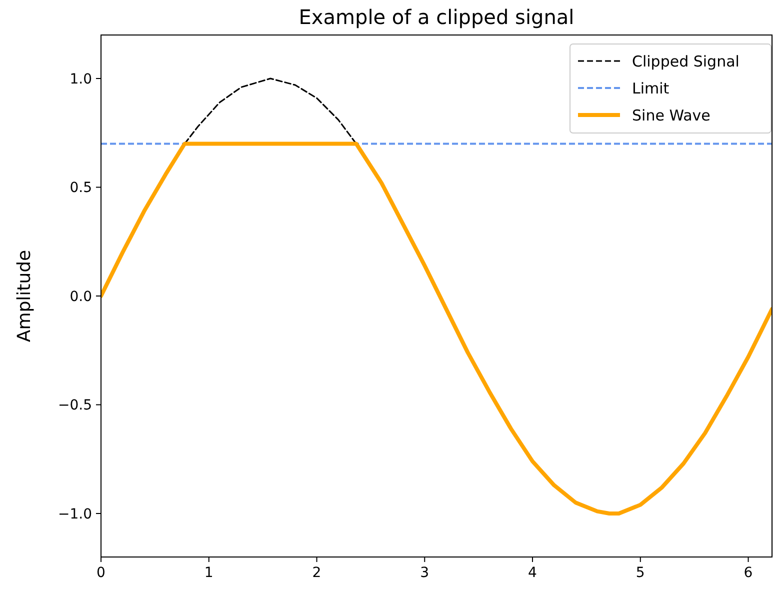 The image size is (773, 591). What do you see at coordinates (671, 115) in the screenshot?
I see `legend-label: Sine Wave` at bounding box center [671, 115].